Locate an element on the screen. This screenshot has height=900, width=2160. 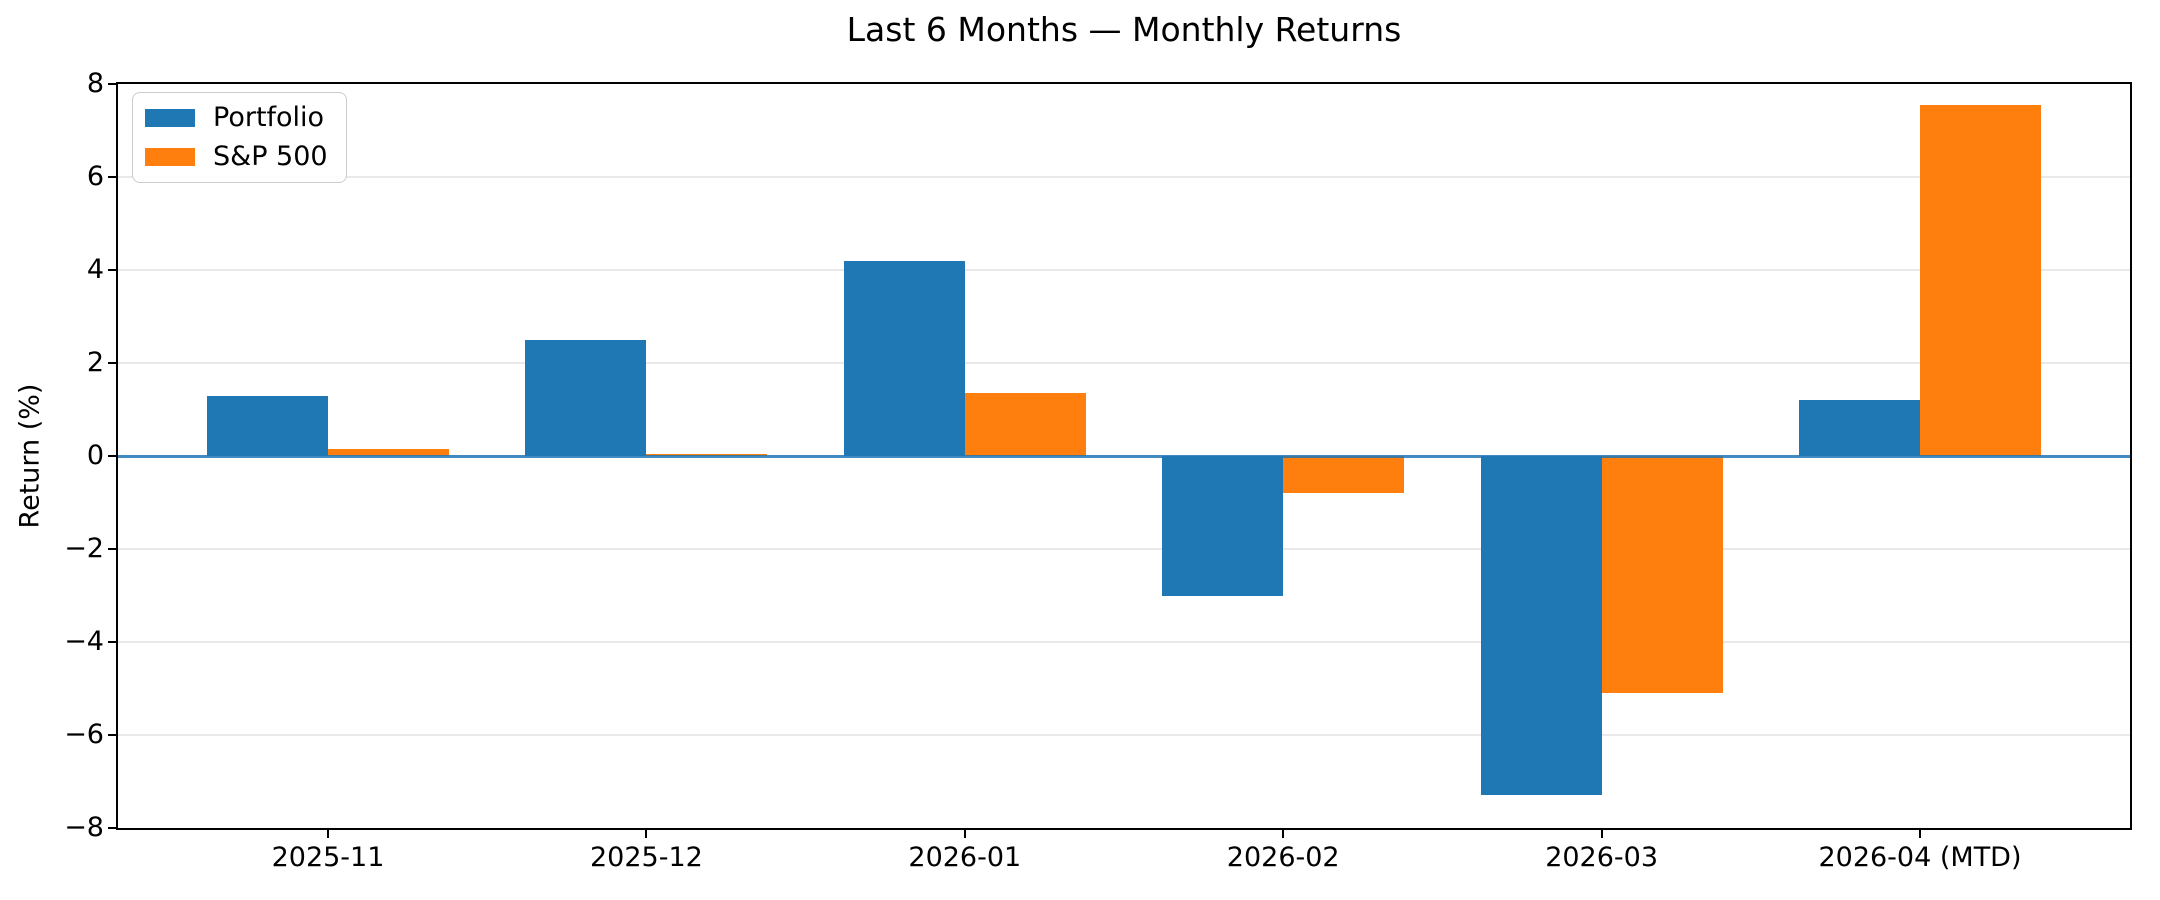
y-tick-label: −6 is located at coordinates (84, 734).